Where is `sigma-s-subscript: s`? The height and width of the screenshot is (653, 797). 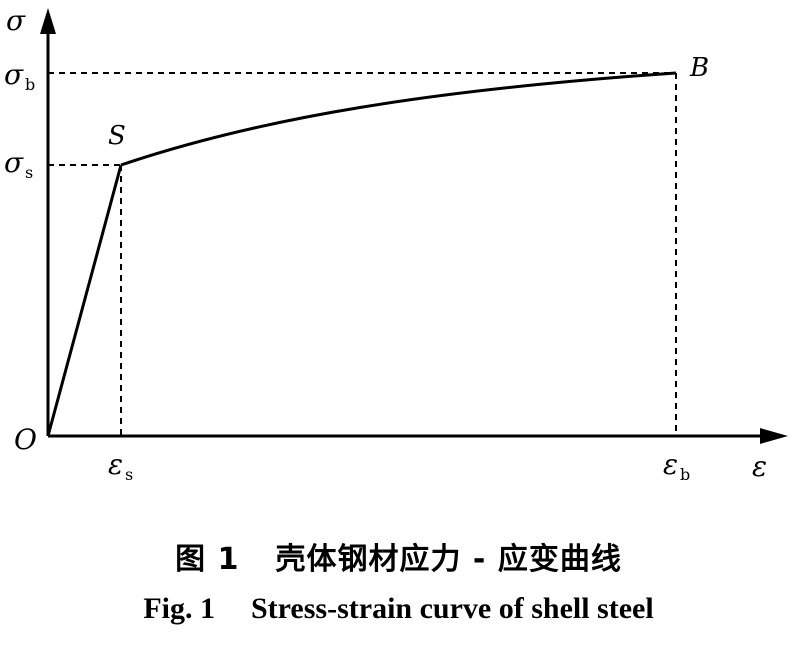 sigma-s-subscript: s is located at coordinates (29, 172).